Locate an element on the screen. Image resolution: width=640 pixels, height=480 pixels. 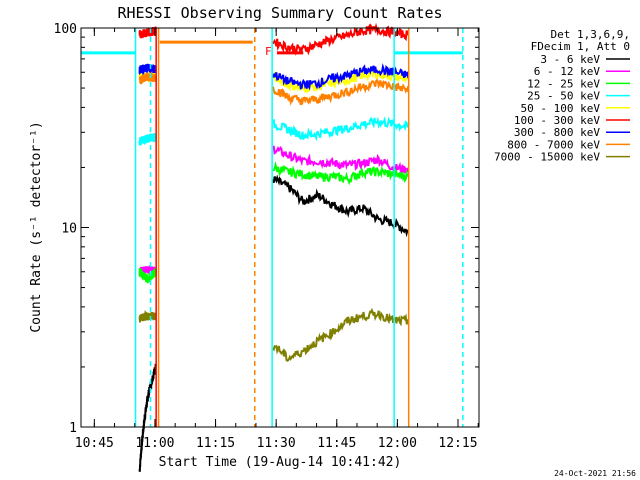
legend-header-2: FDecim 1, Att 0 is located at coordinates (580, 46).